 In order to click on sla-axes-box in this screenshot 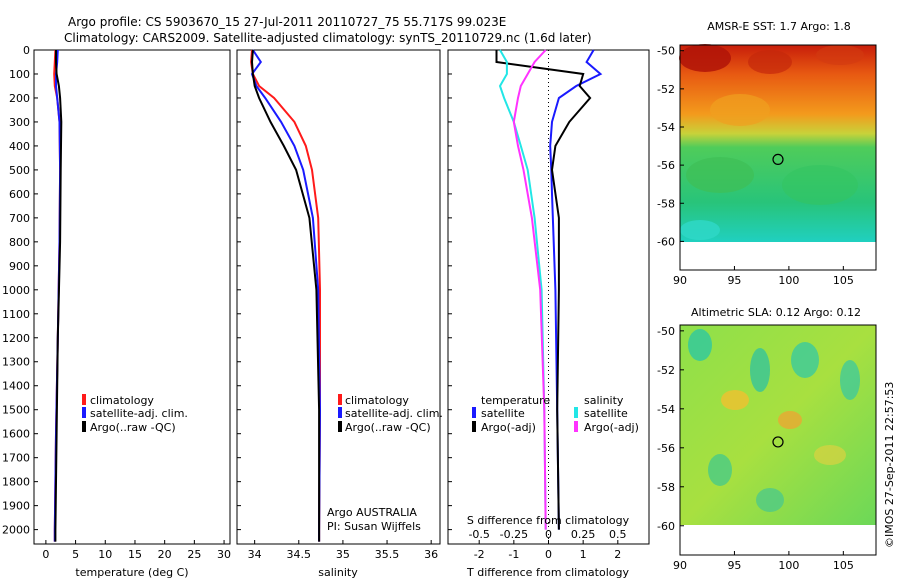, I will do `click(778, 440)`.